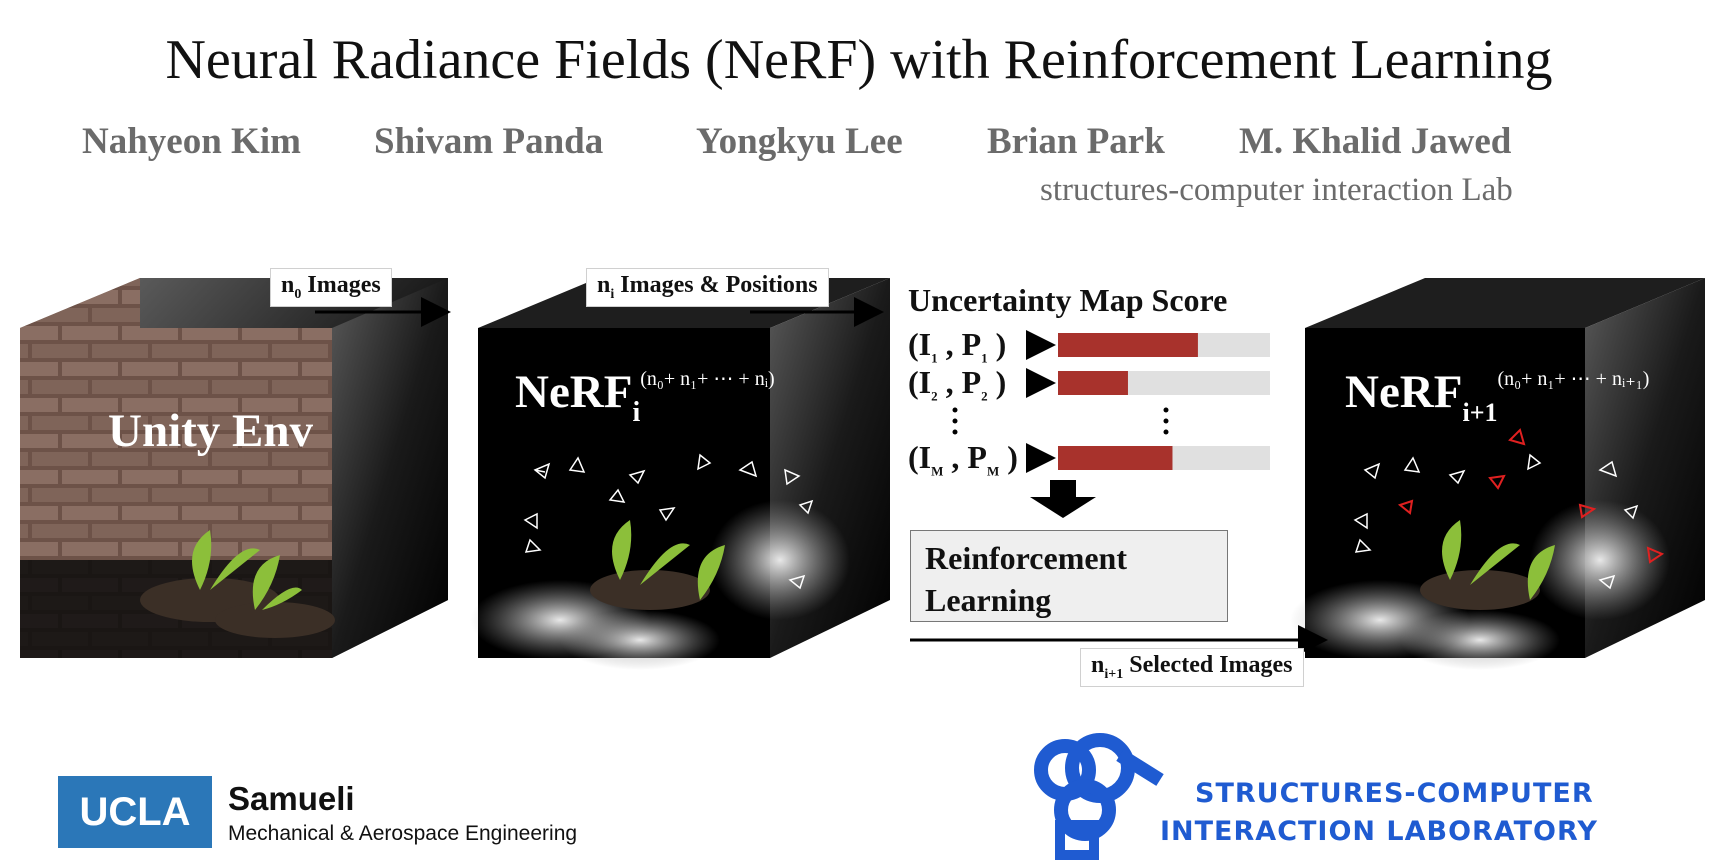 This screenshot has width=1718, height=866. Describe the element at coordinates (707, 287) in the screenshot. I see `ni-images-positions-tag: ni Images & Positions` at that location.